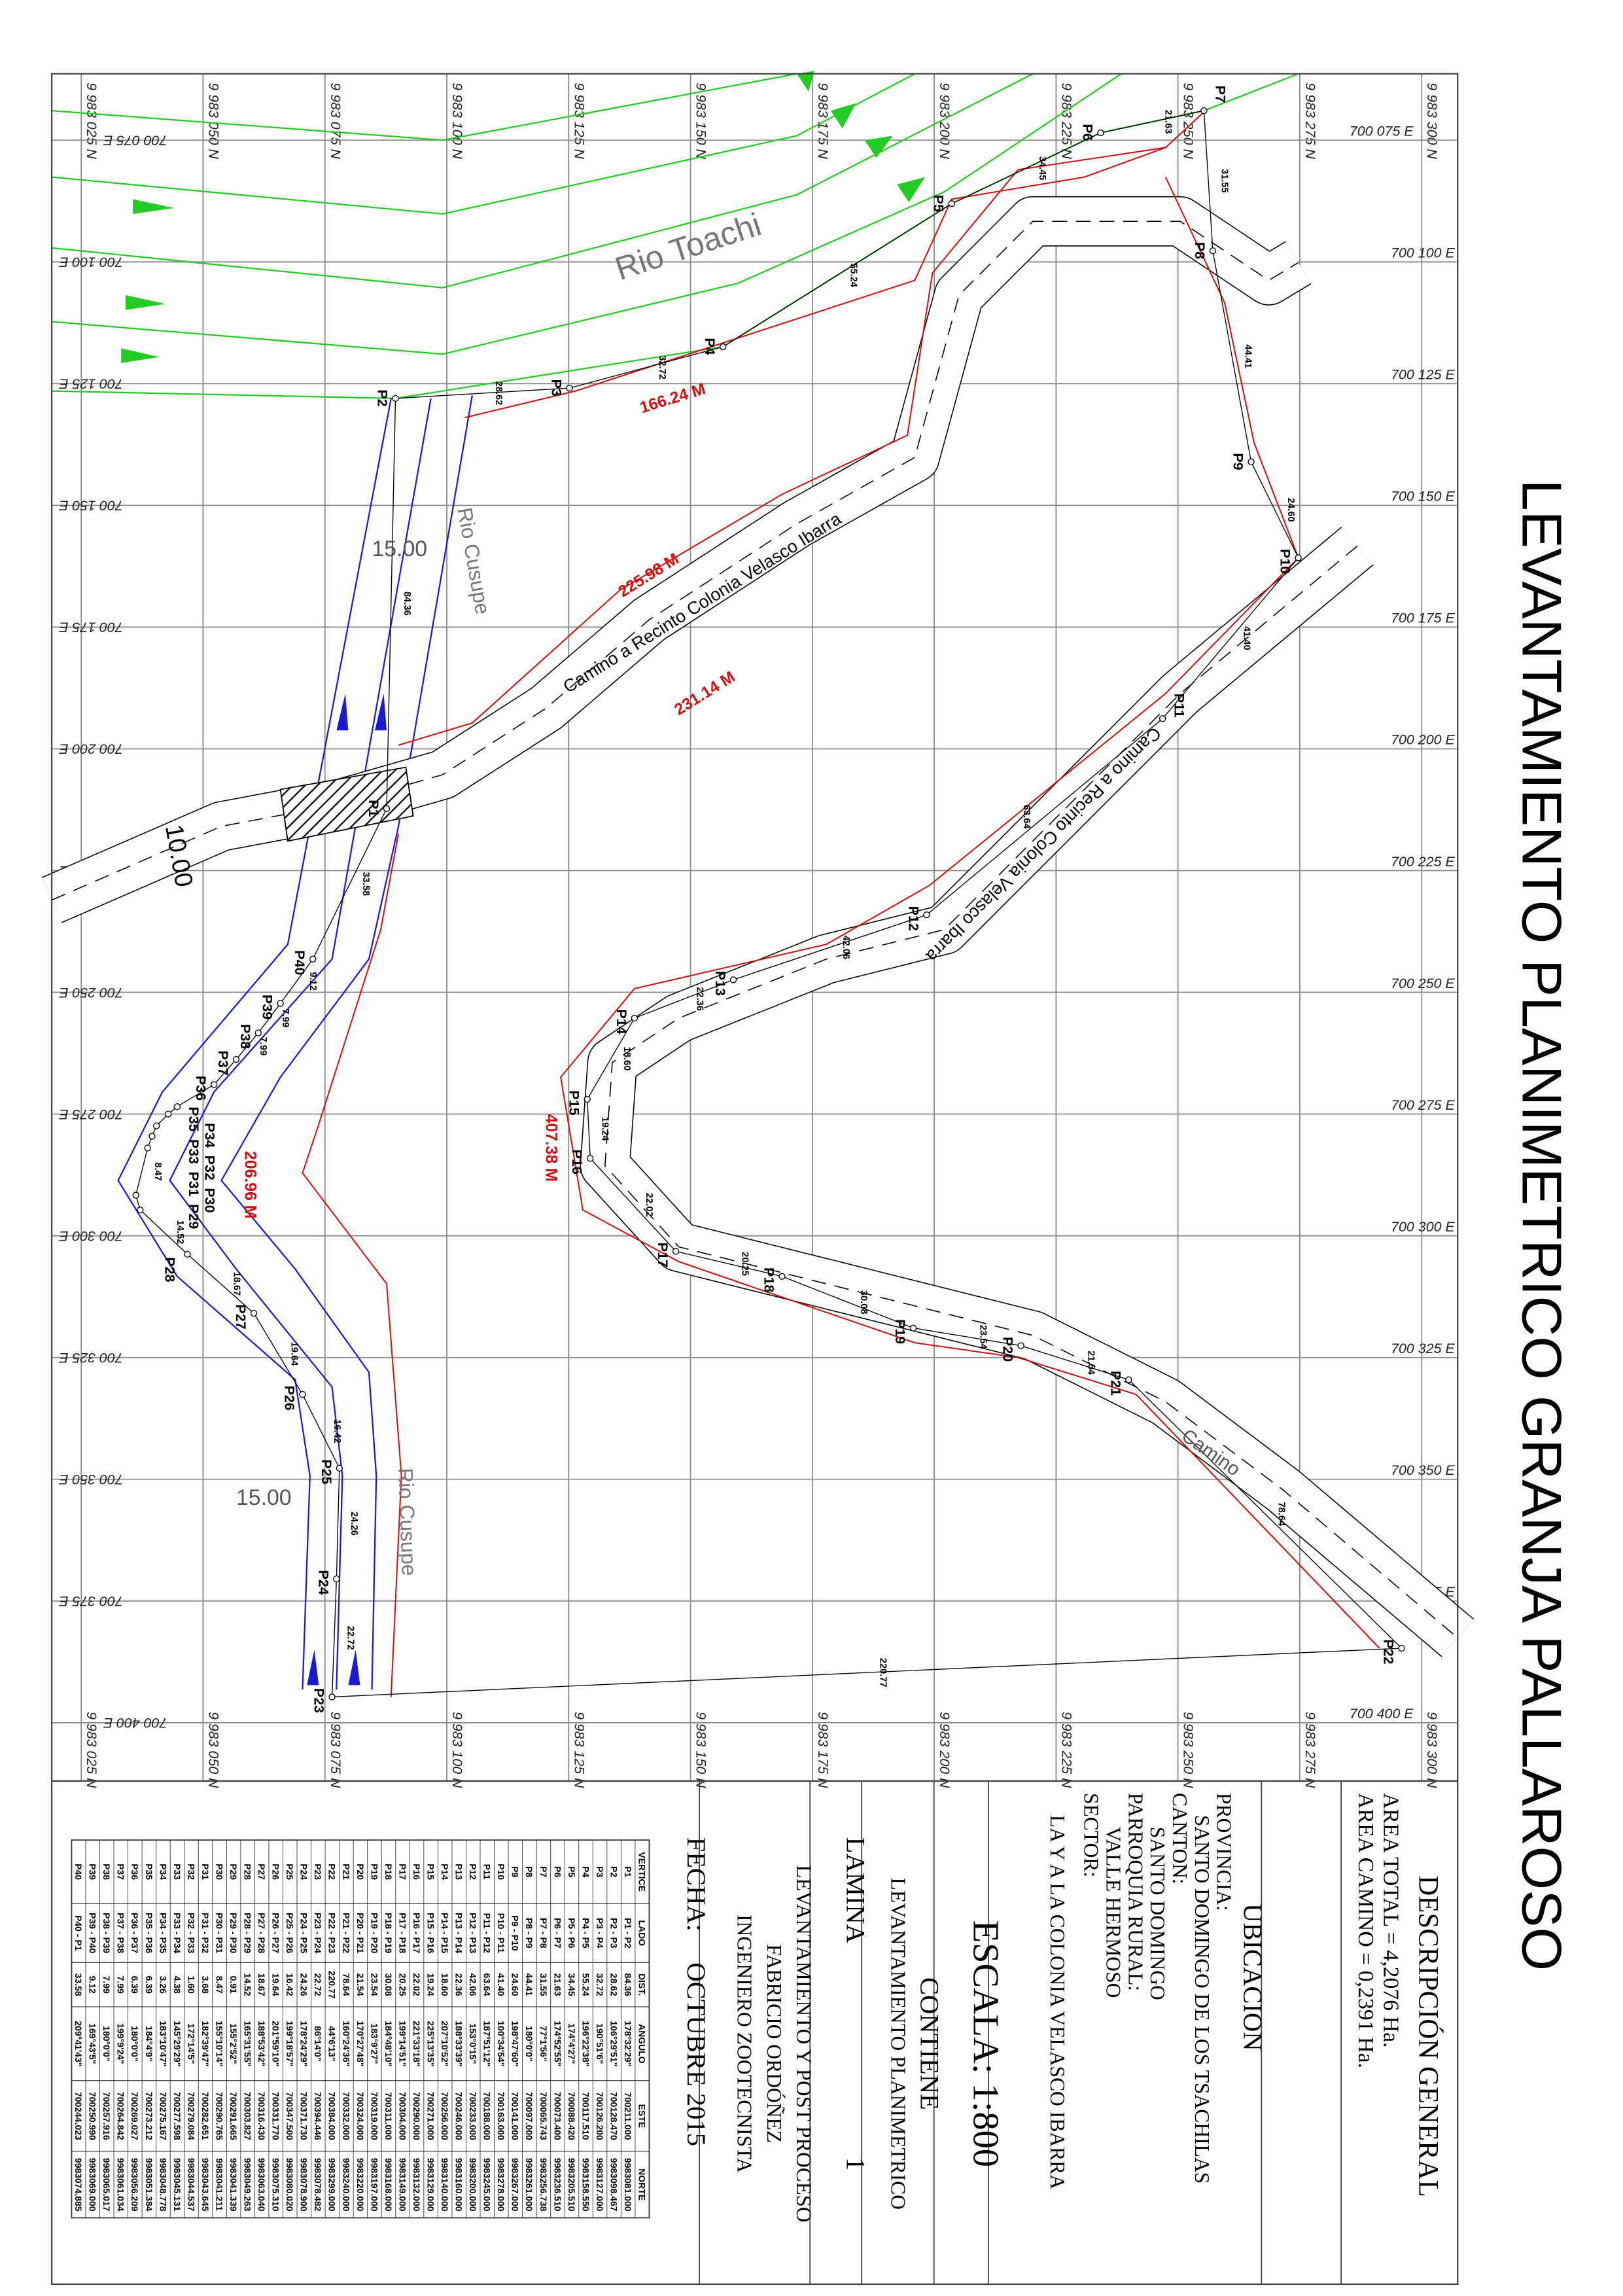  What do you see at coordinates (487, 2116) in the screenshot?
I see `table-cell: 700188.000` at bounding box center [487, 2116].